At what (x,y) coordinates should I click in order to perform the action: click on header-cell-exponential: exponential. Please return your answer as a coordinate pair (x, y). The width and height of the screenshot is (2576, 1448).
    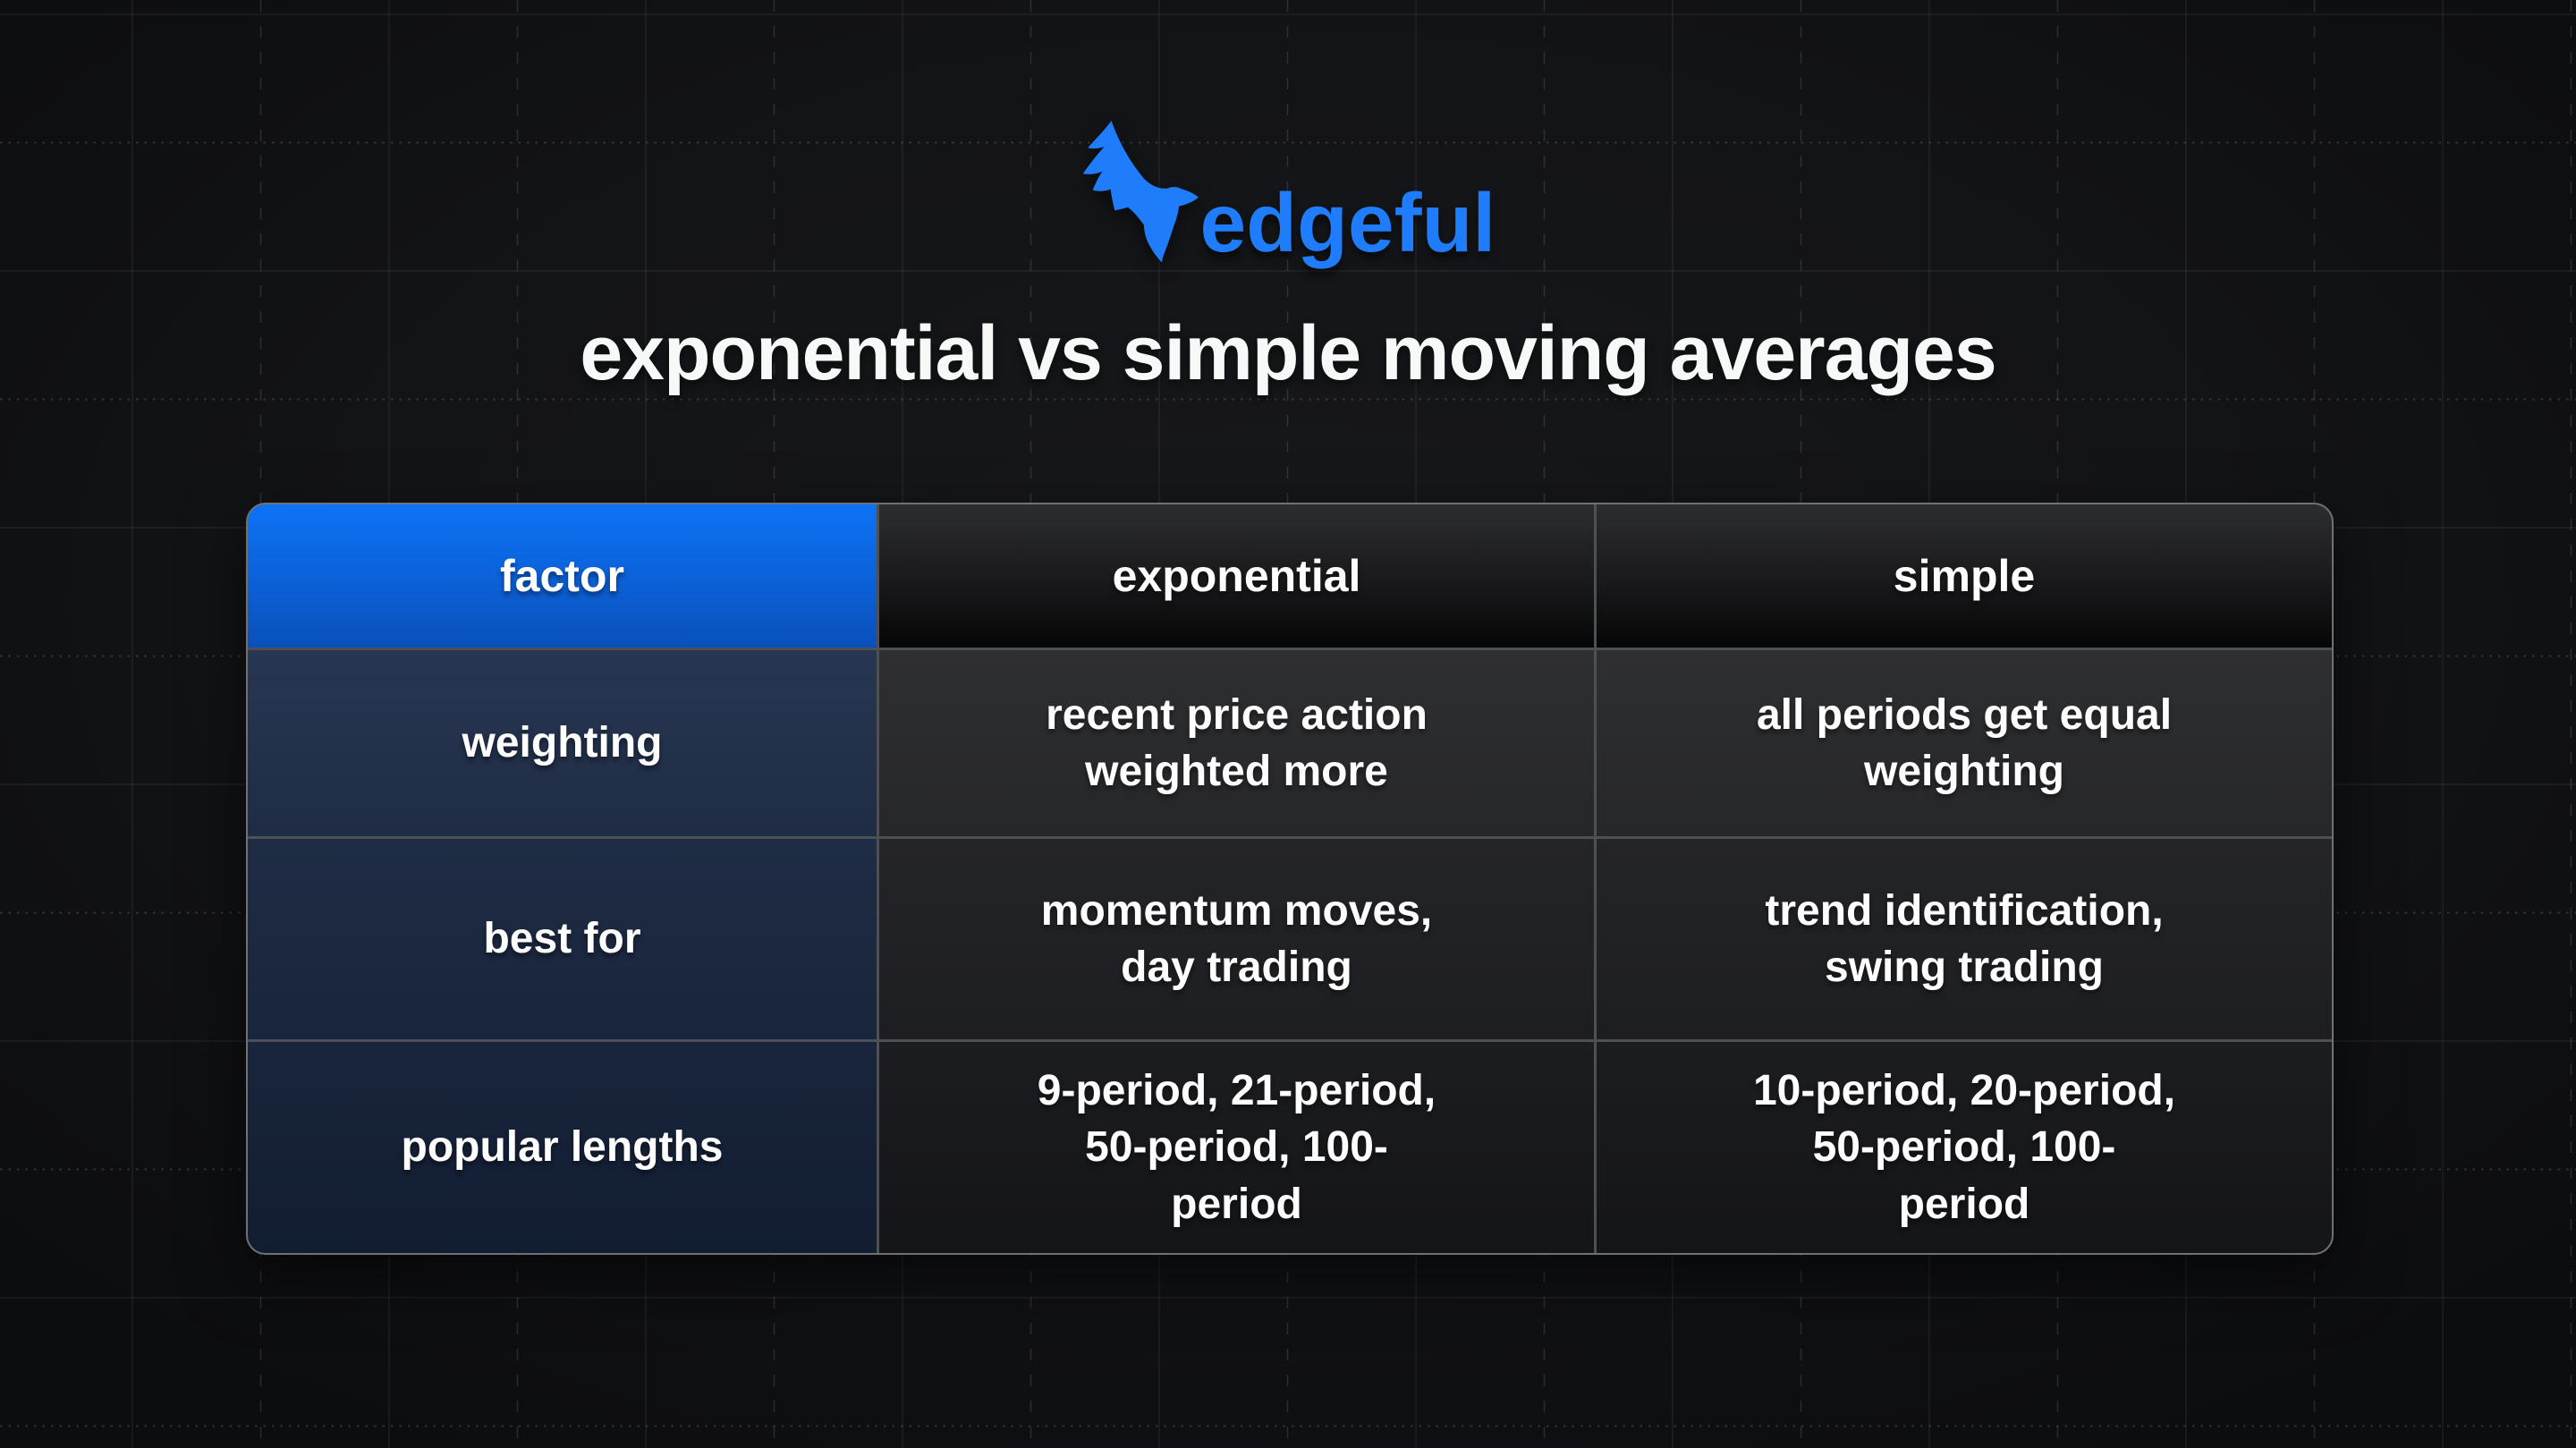
    Looking at the image, I should click on (1236, 576).